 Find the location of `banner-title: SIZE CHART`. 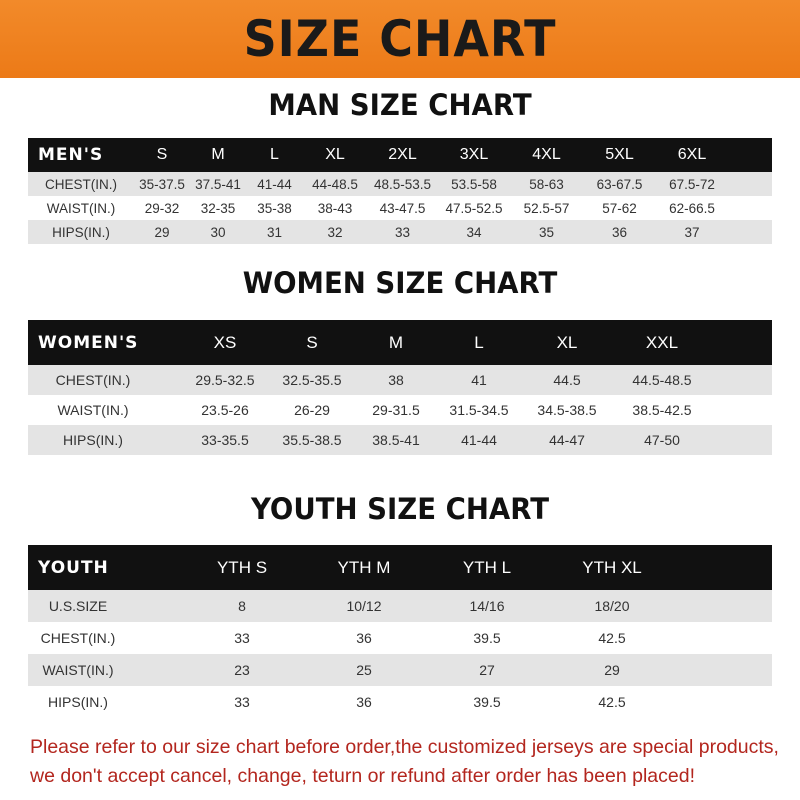

banner-title: SIZE CHART is located at coordinates (400, 39).